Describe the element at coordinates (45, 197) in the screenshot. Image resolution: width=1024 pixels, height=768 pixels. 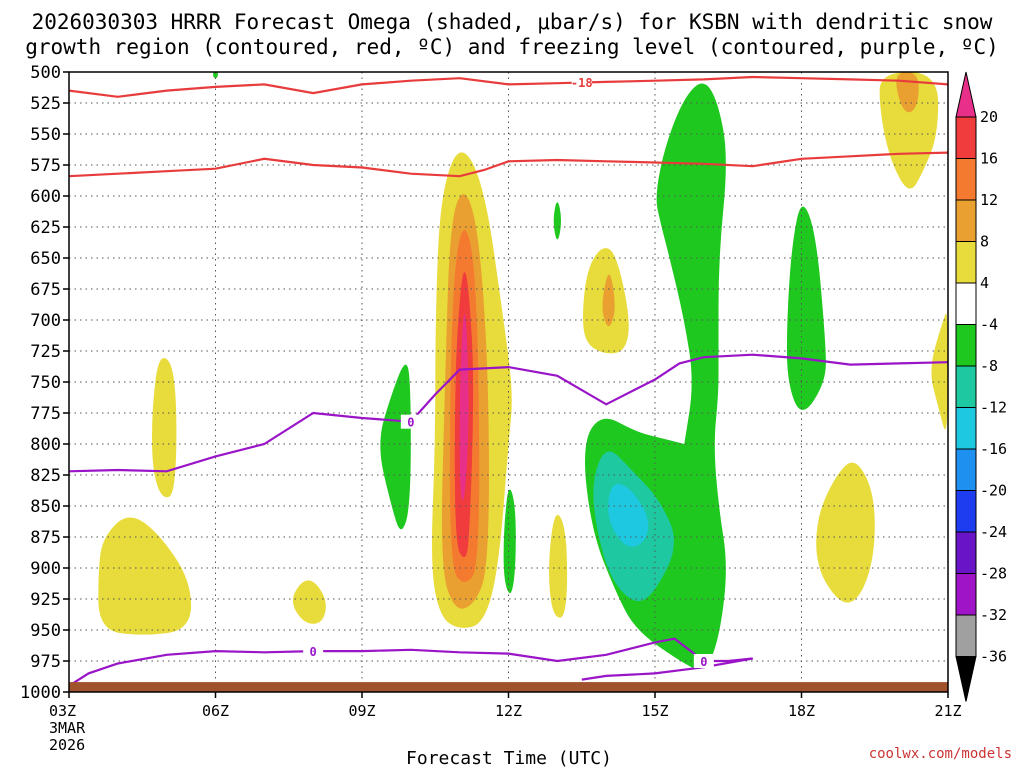
I see `ytick-label-600: 600` at that location.